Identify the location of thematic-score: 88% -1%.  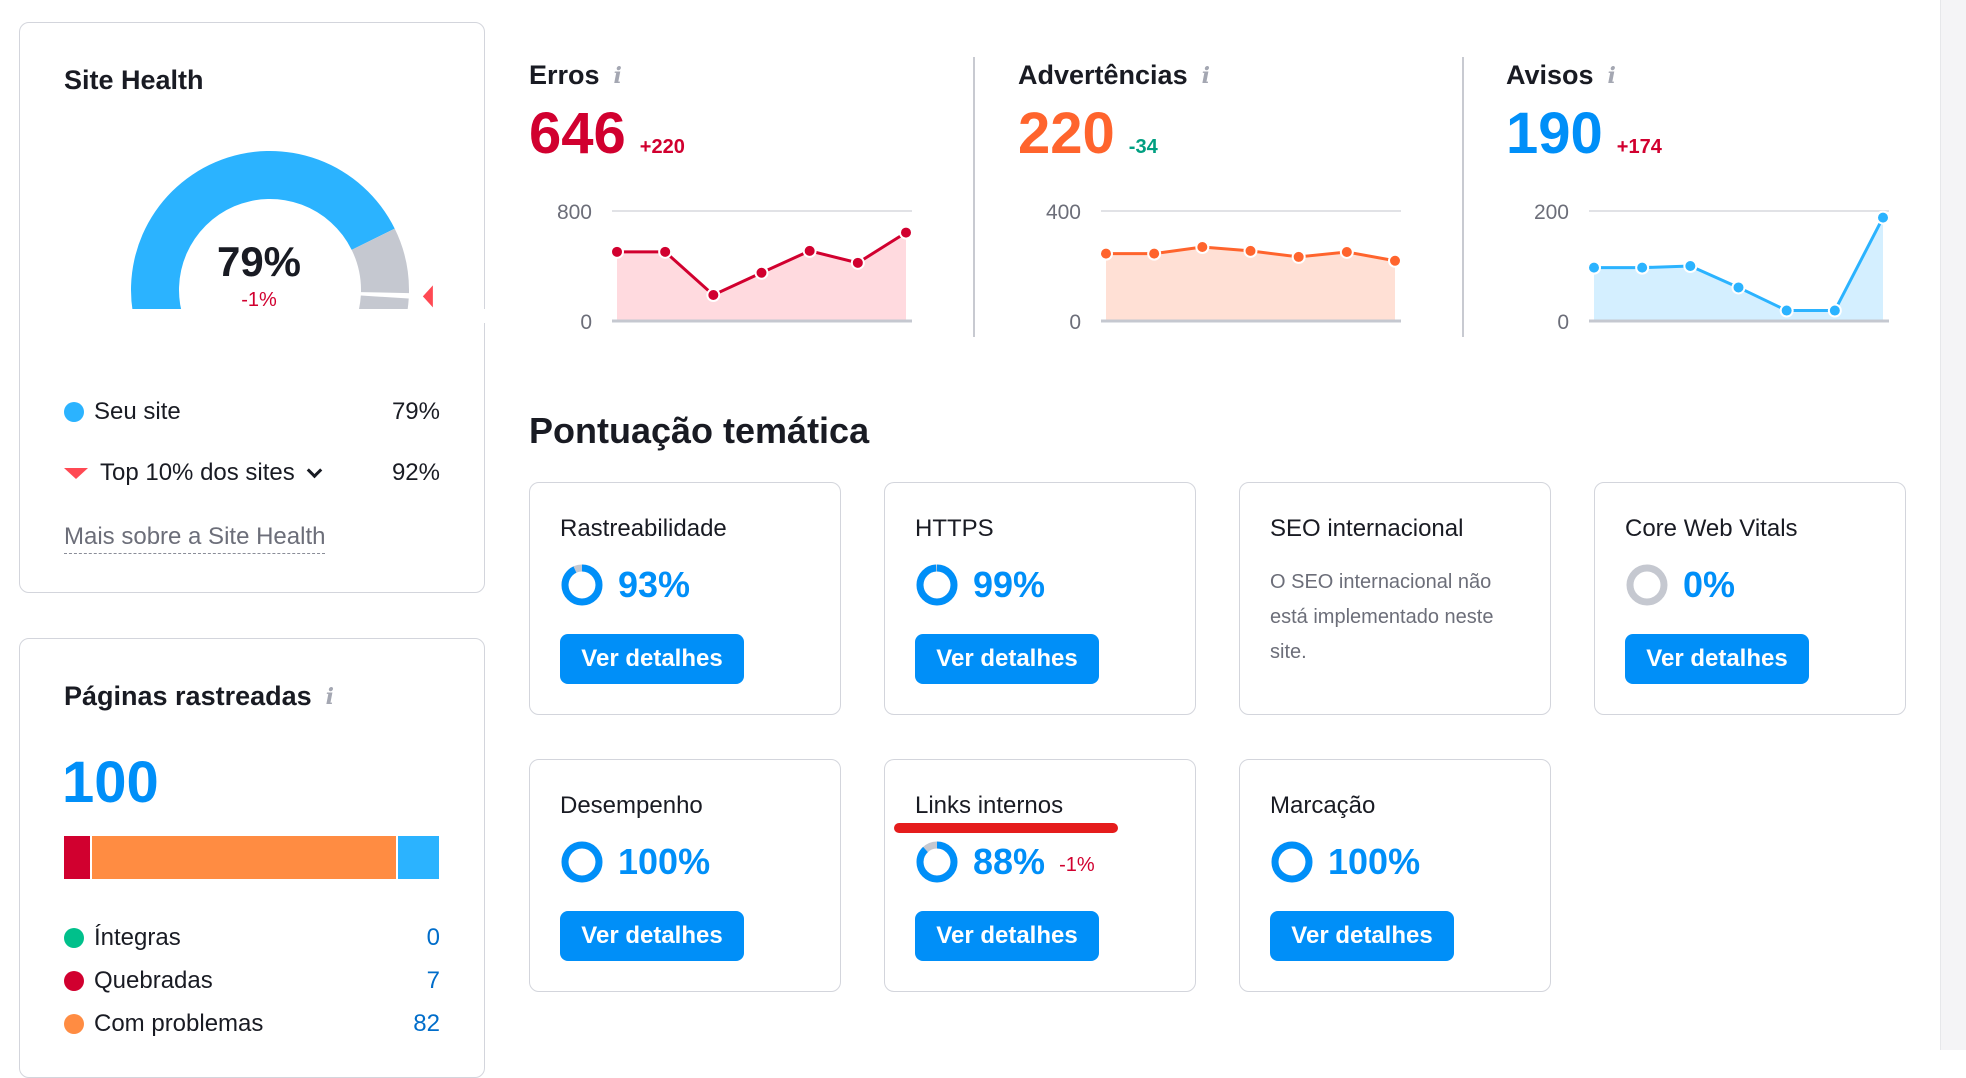
(1005, 862).